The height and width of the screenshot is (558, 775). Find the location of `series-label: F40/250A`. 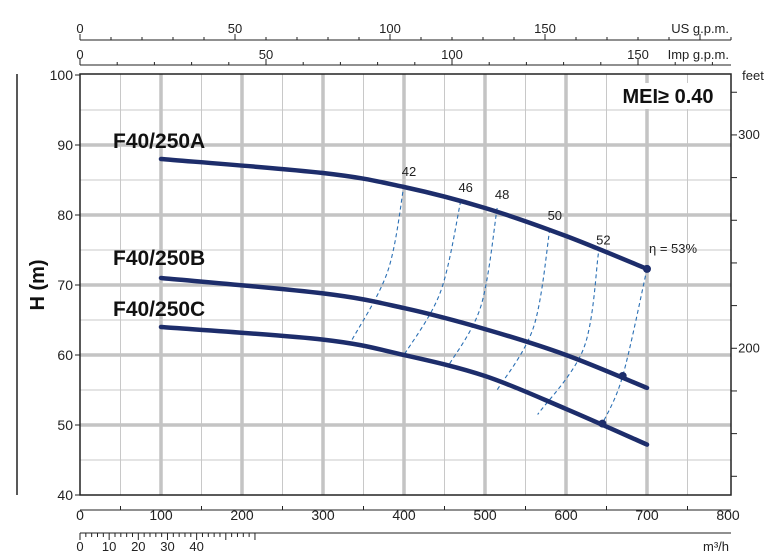

series-label: F40/250A is located at coordinates (159, 141).